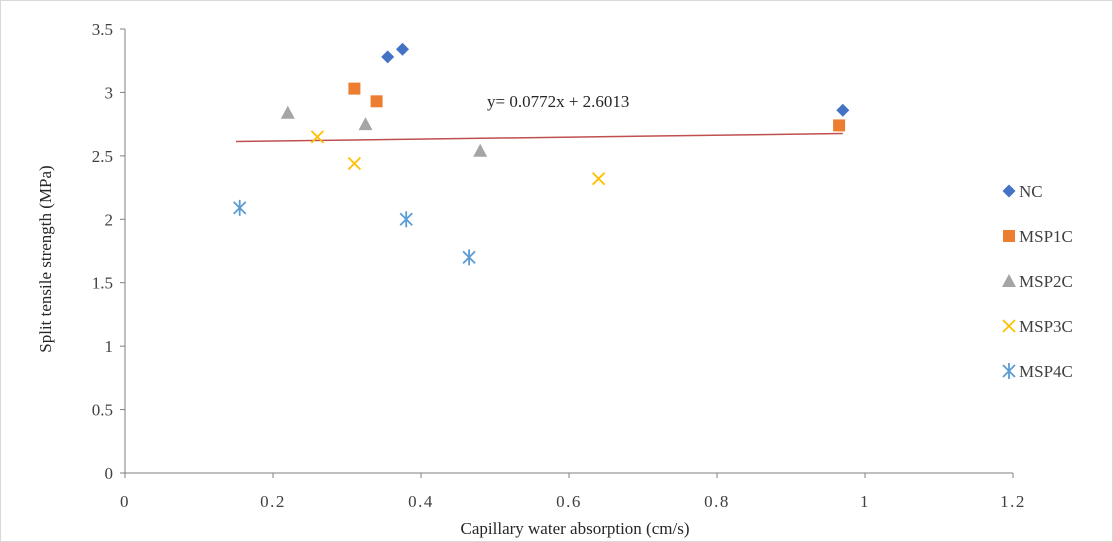 This screenshot has height=542, width=1113. Describe the element at coordinates (102, 410) in the screenshot. I see `y-tick-label: 0.5` at that location.